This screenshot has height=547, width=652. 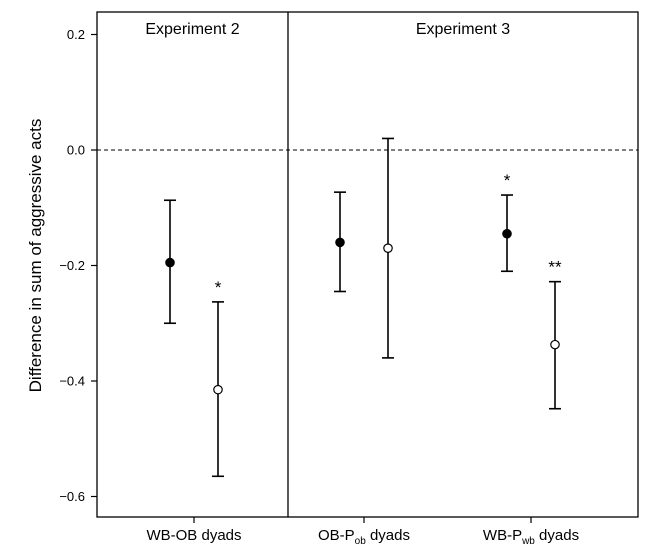 What do you see at coordinates (463, 29) in the screenshot?
I see `panel-title-2: Experiment 3` at bounding box center [463, 29].